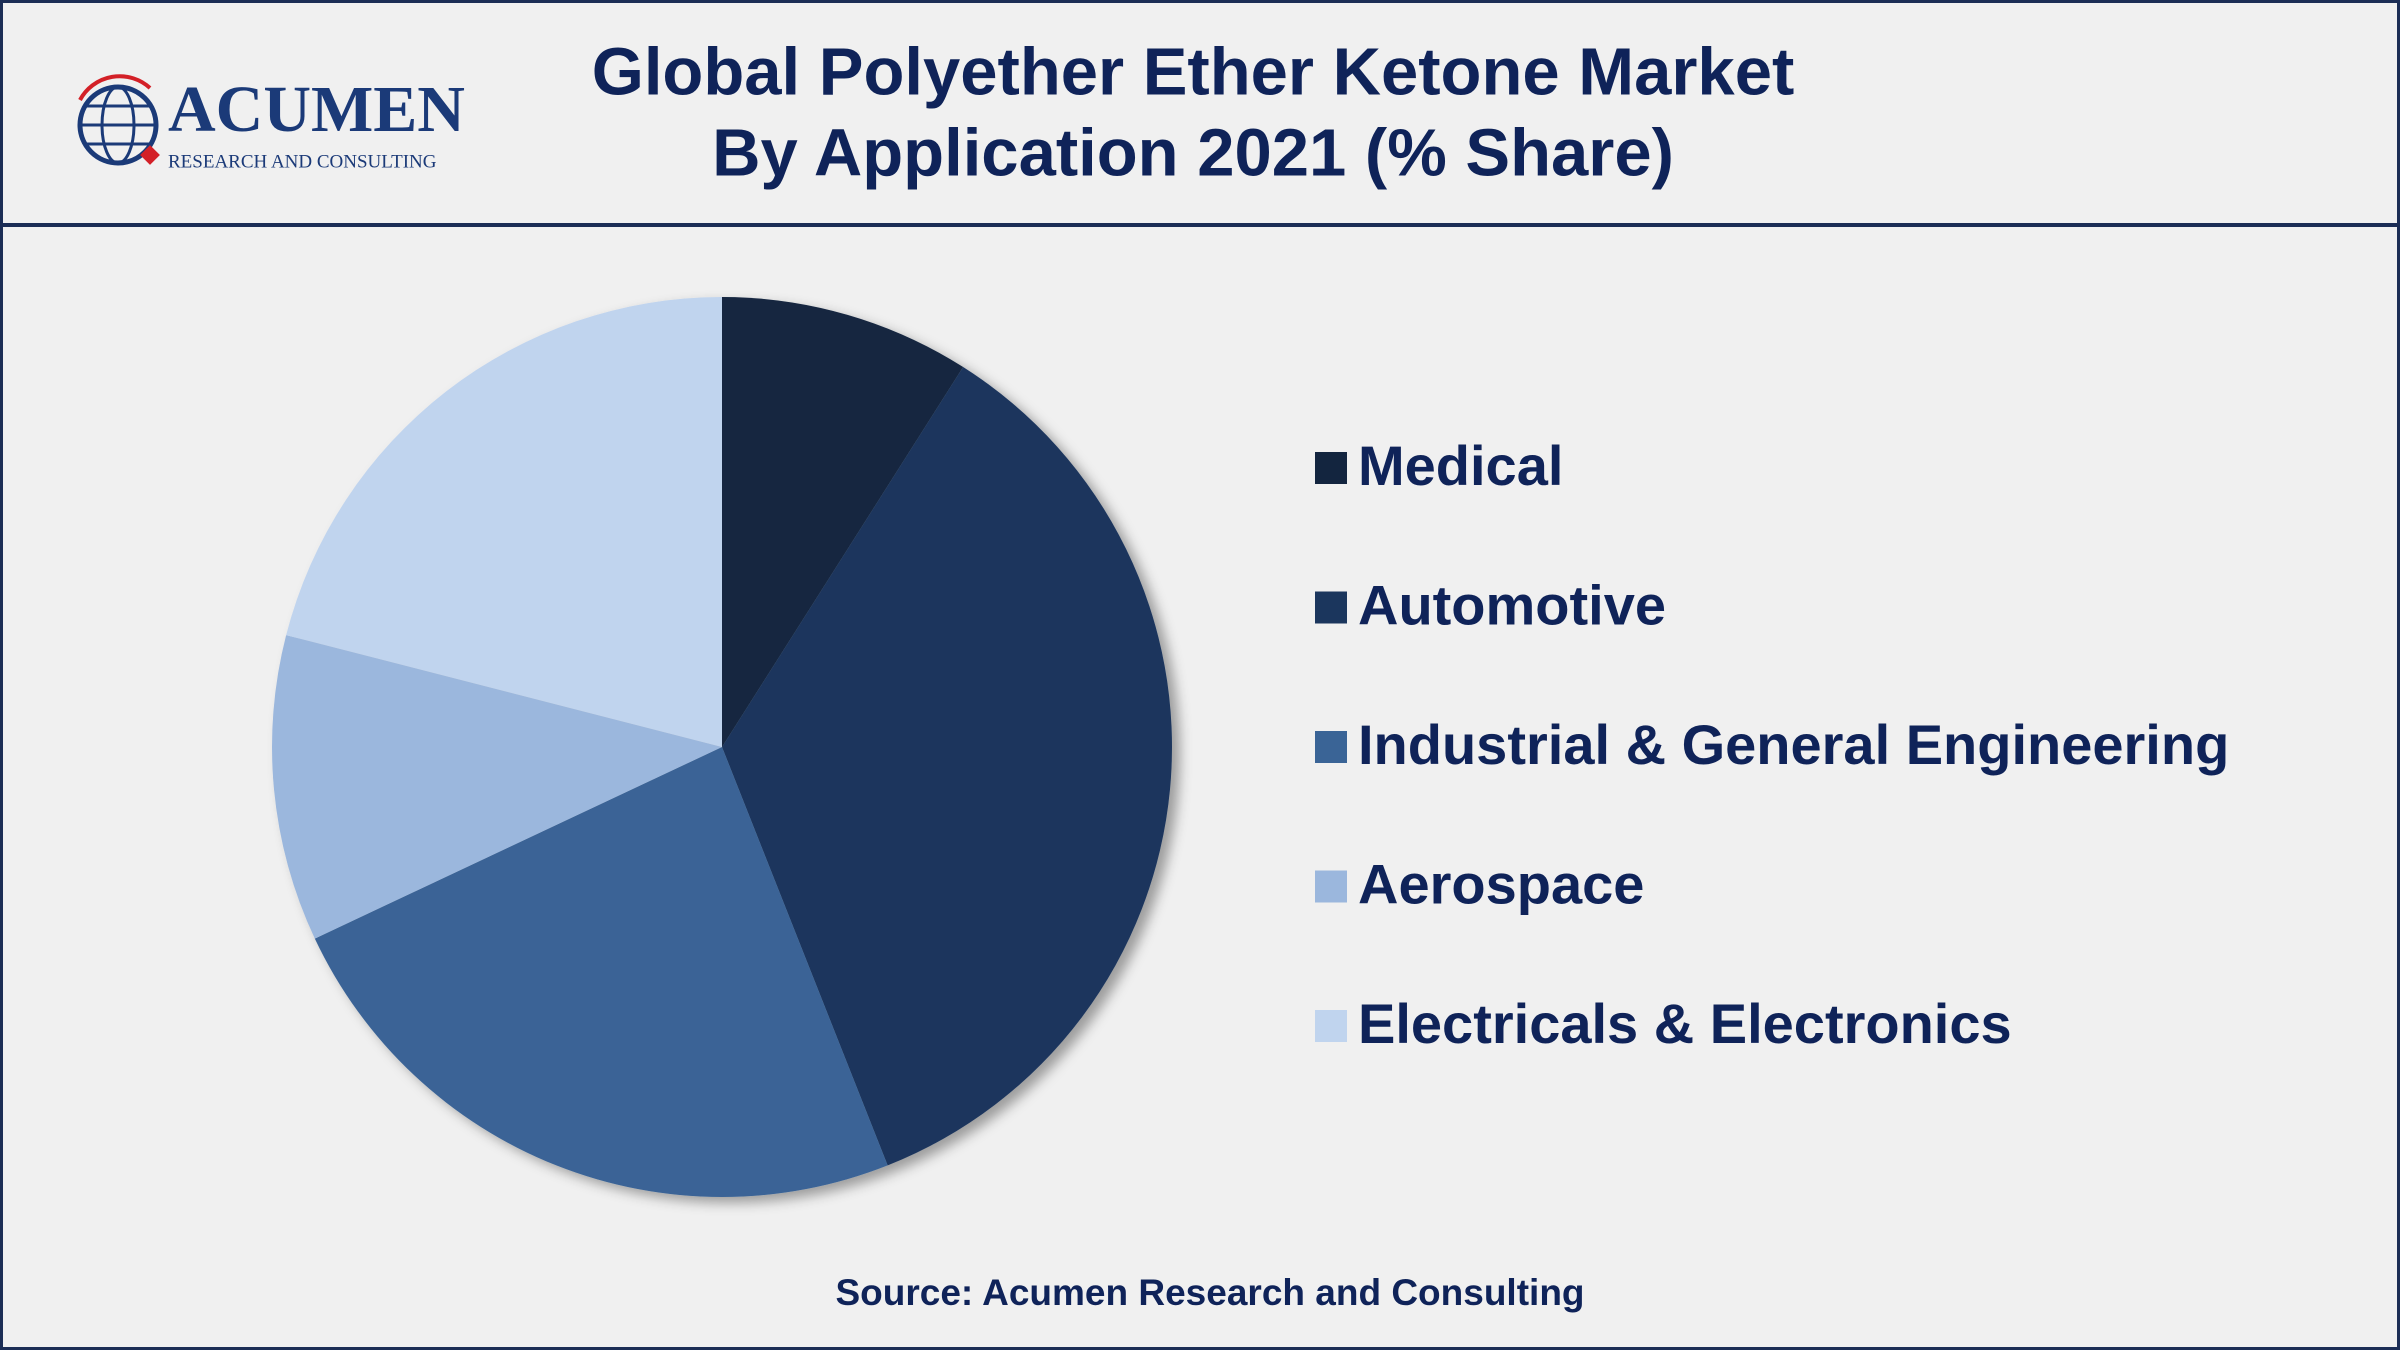  I want to click on logo-swoosh, so click(115, 87).